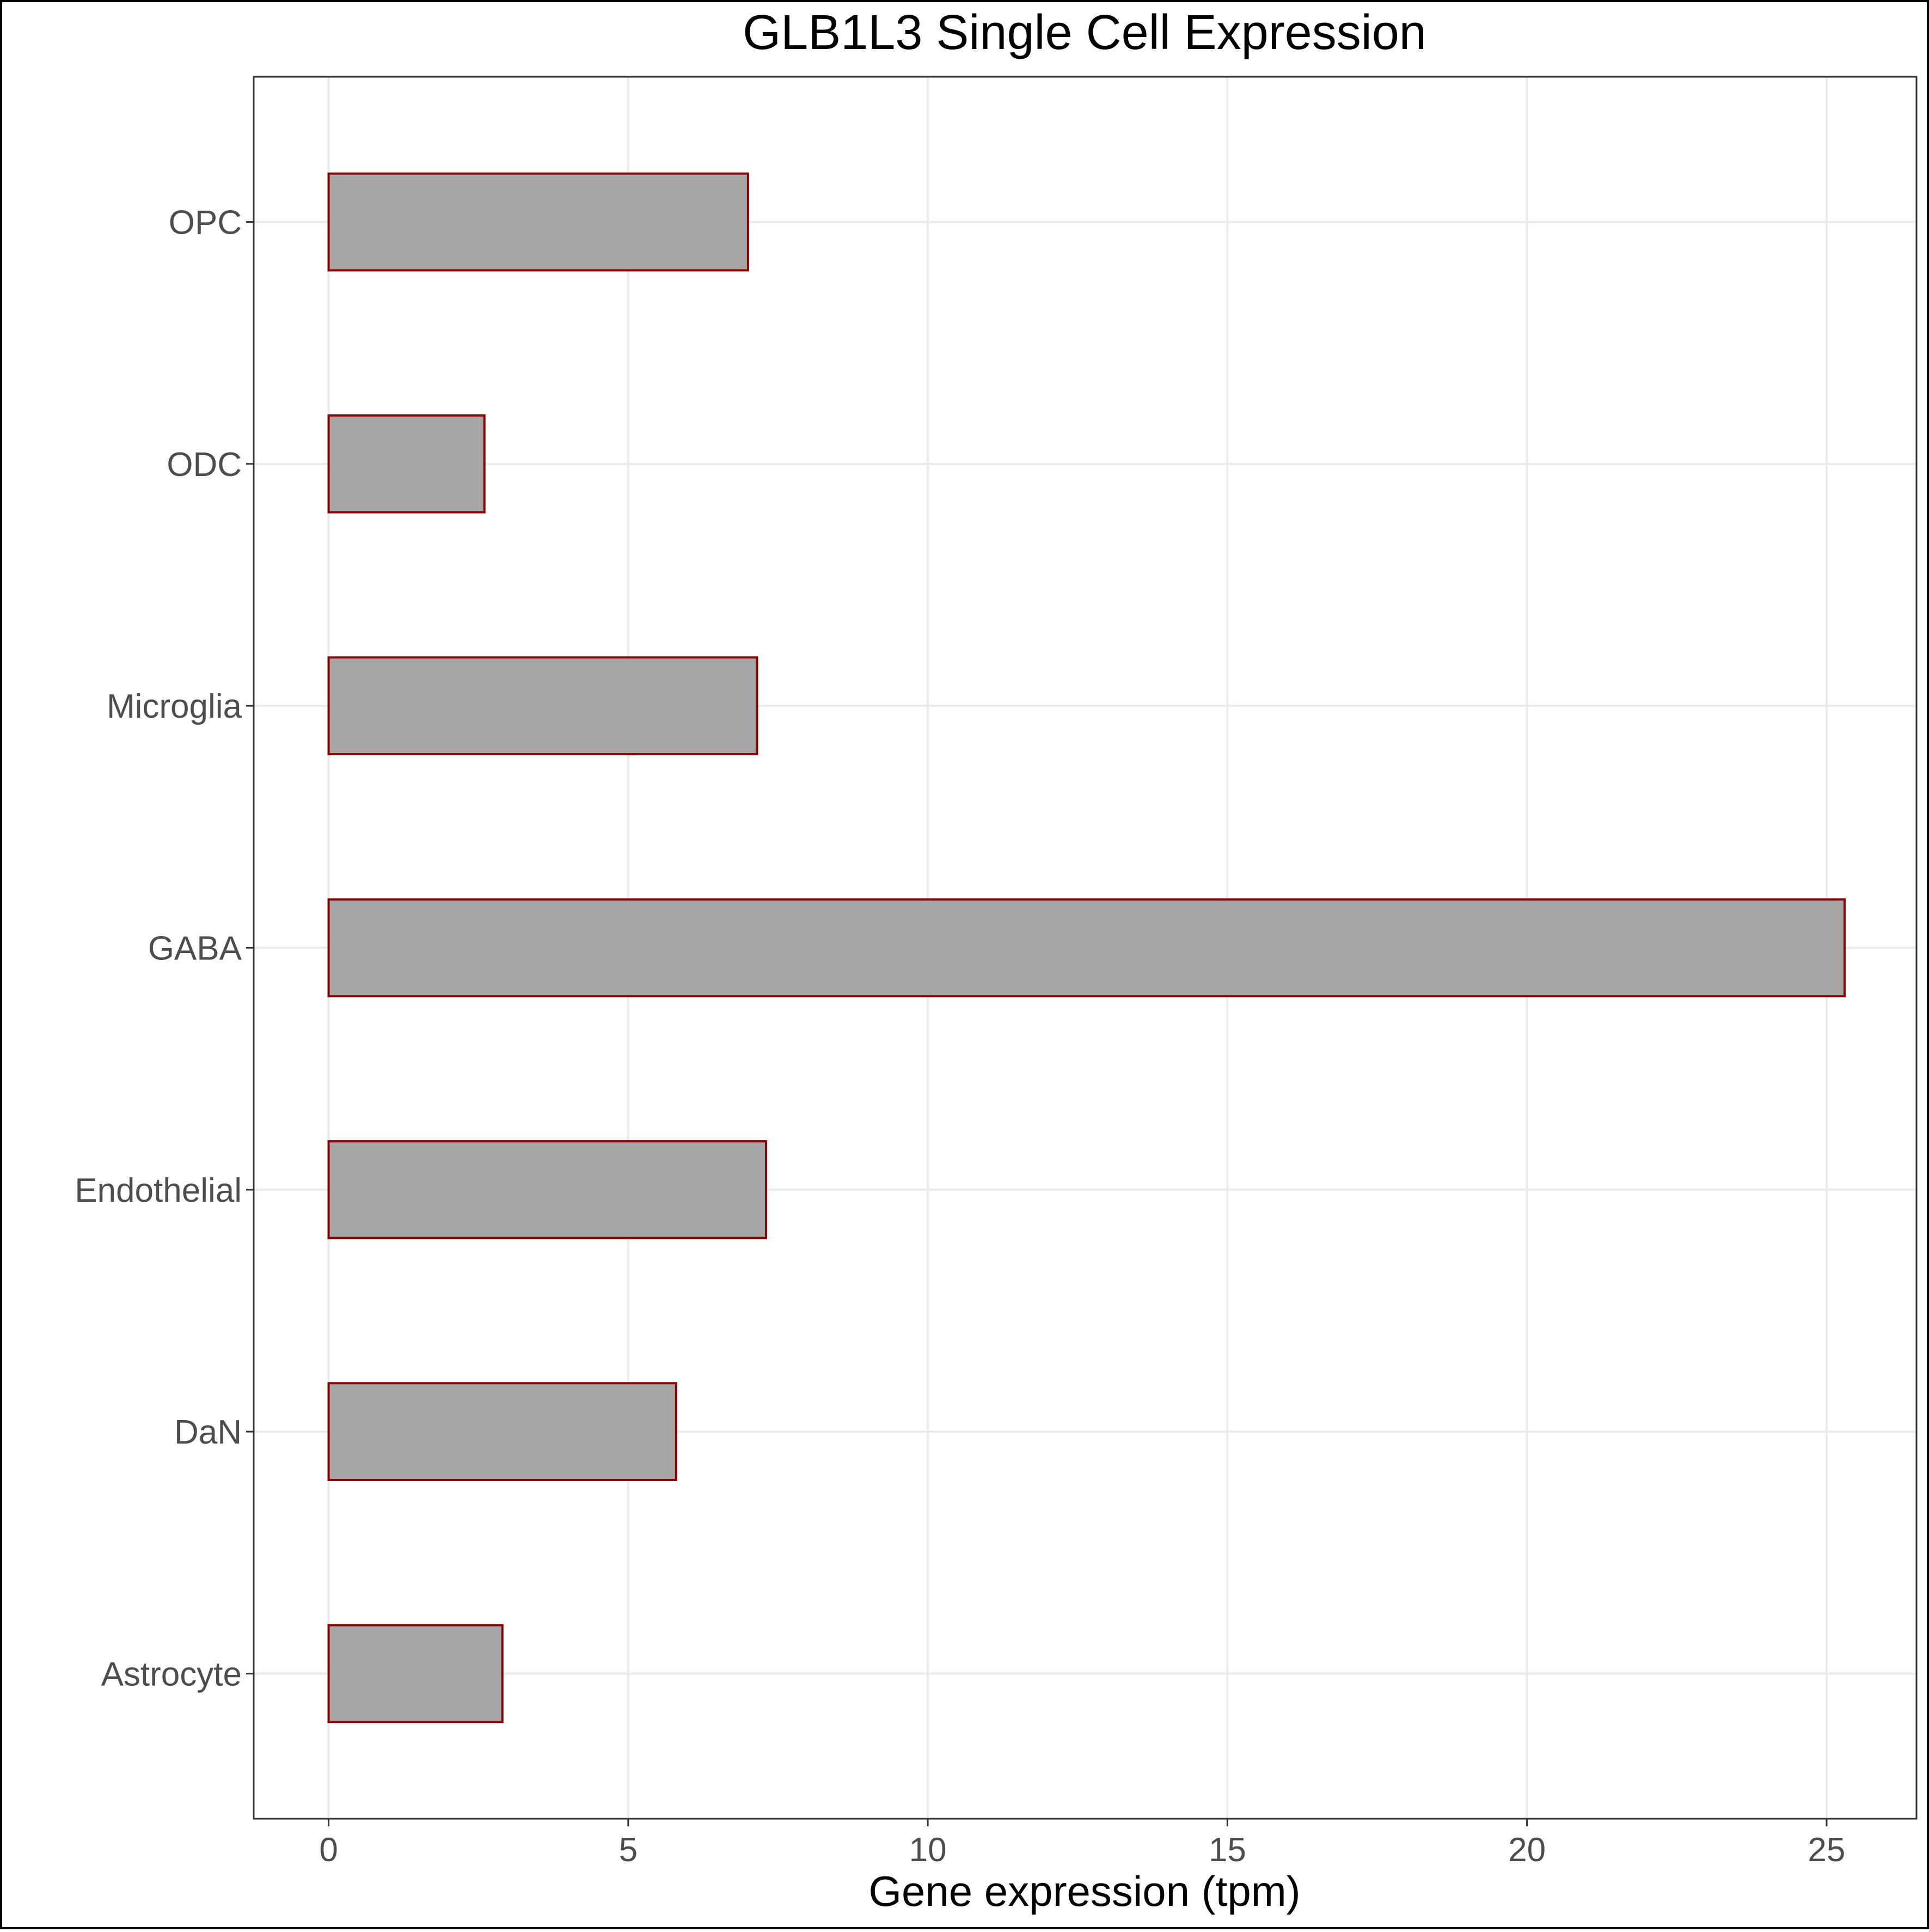  I want to click on x-tick-label: 10, so click(928, 1850).